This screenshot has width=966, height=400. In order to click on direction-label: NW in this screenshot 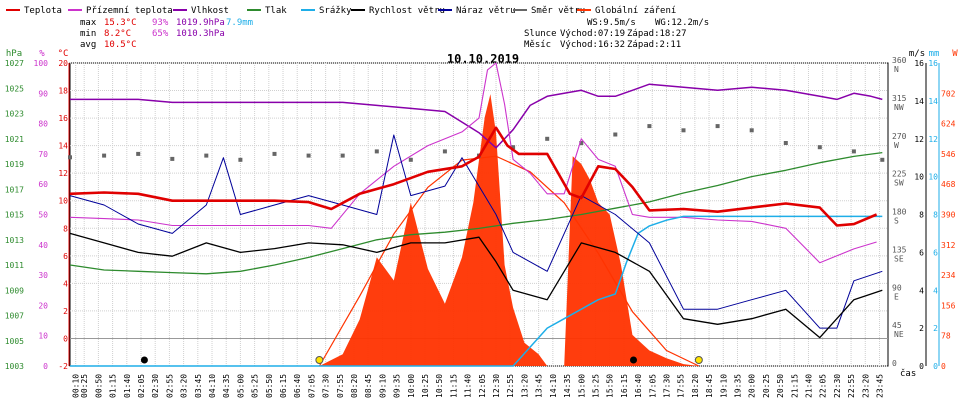, I will do `click(899, 107)`.